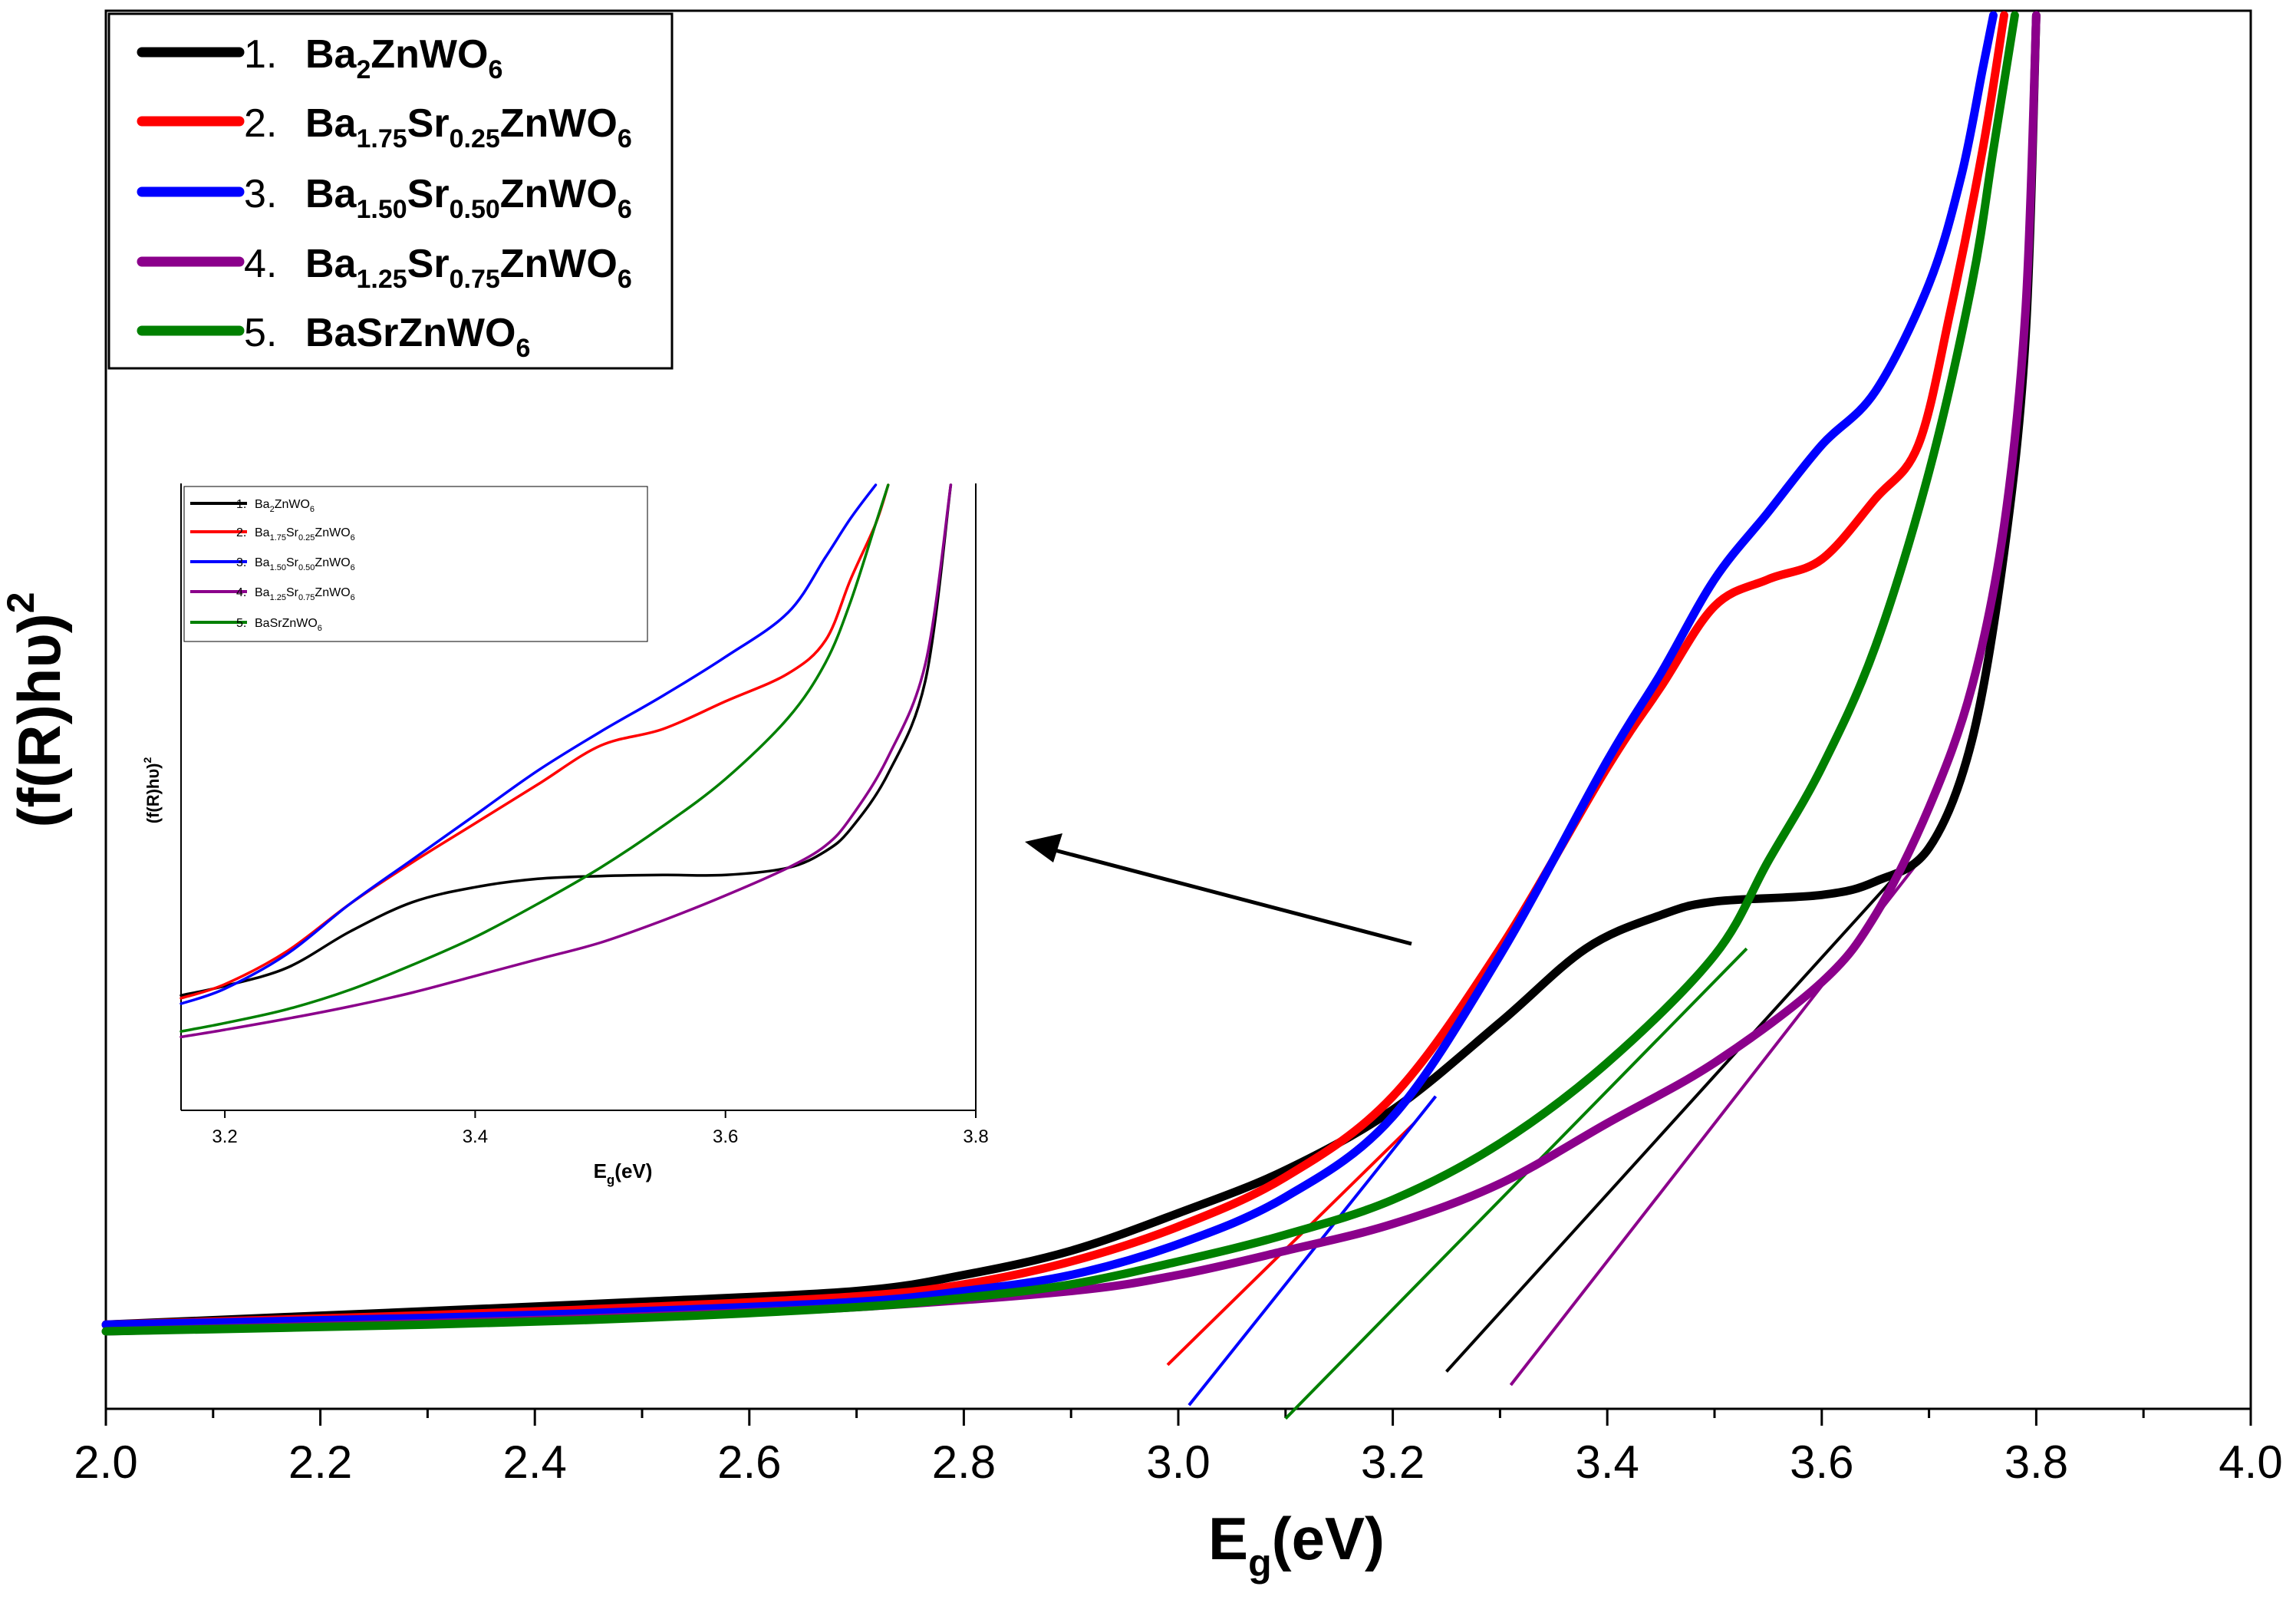 This screenshot has height=1616, width=2296. What do you see at coordinates (975, 1136) in the screenshot?
I see `inset-x-tick-label: 3.8` at bounding box center [975, 1136].